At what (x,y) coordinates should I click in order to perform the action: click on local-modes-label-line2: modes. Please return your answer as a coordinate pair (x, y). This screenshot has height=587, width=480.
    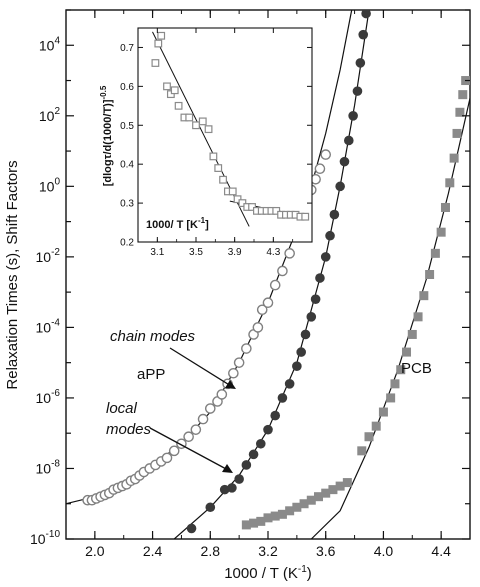
    Looking at the image, I should click on (129, 429).